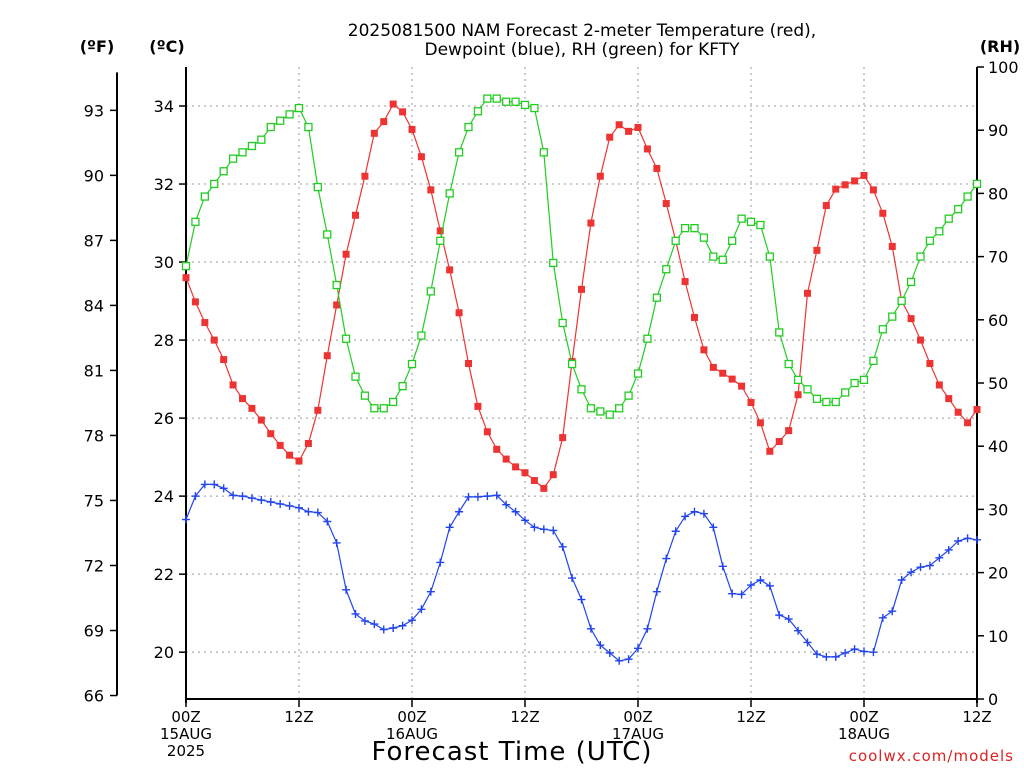  What do you see at coordinates (998, 509) in the screenshot?
I see `rh-tick-label: 30` at bounding box center [998, 509].